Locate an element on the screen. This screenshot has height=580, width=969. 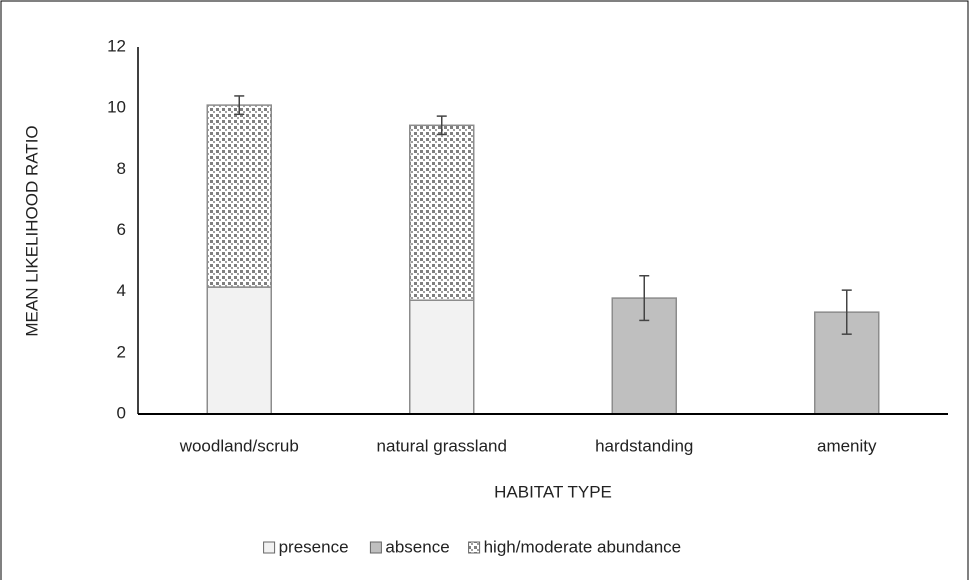
legend-label: high/moderate abundance is located at coordinates (583, 546).